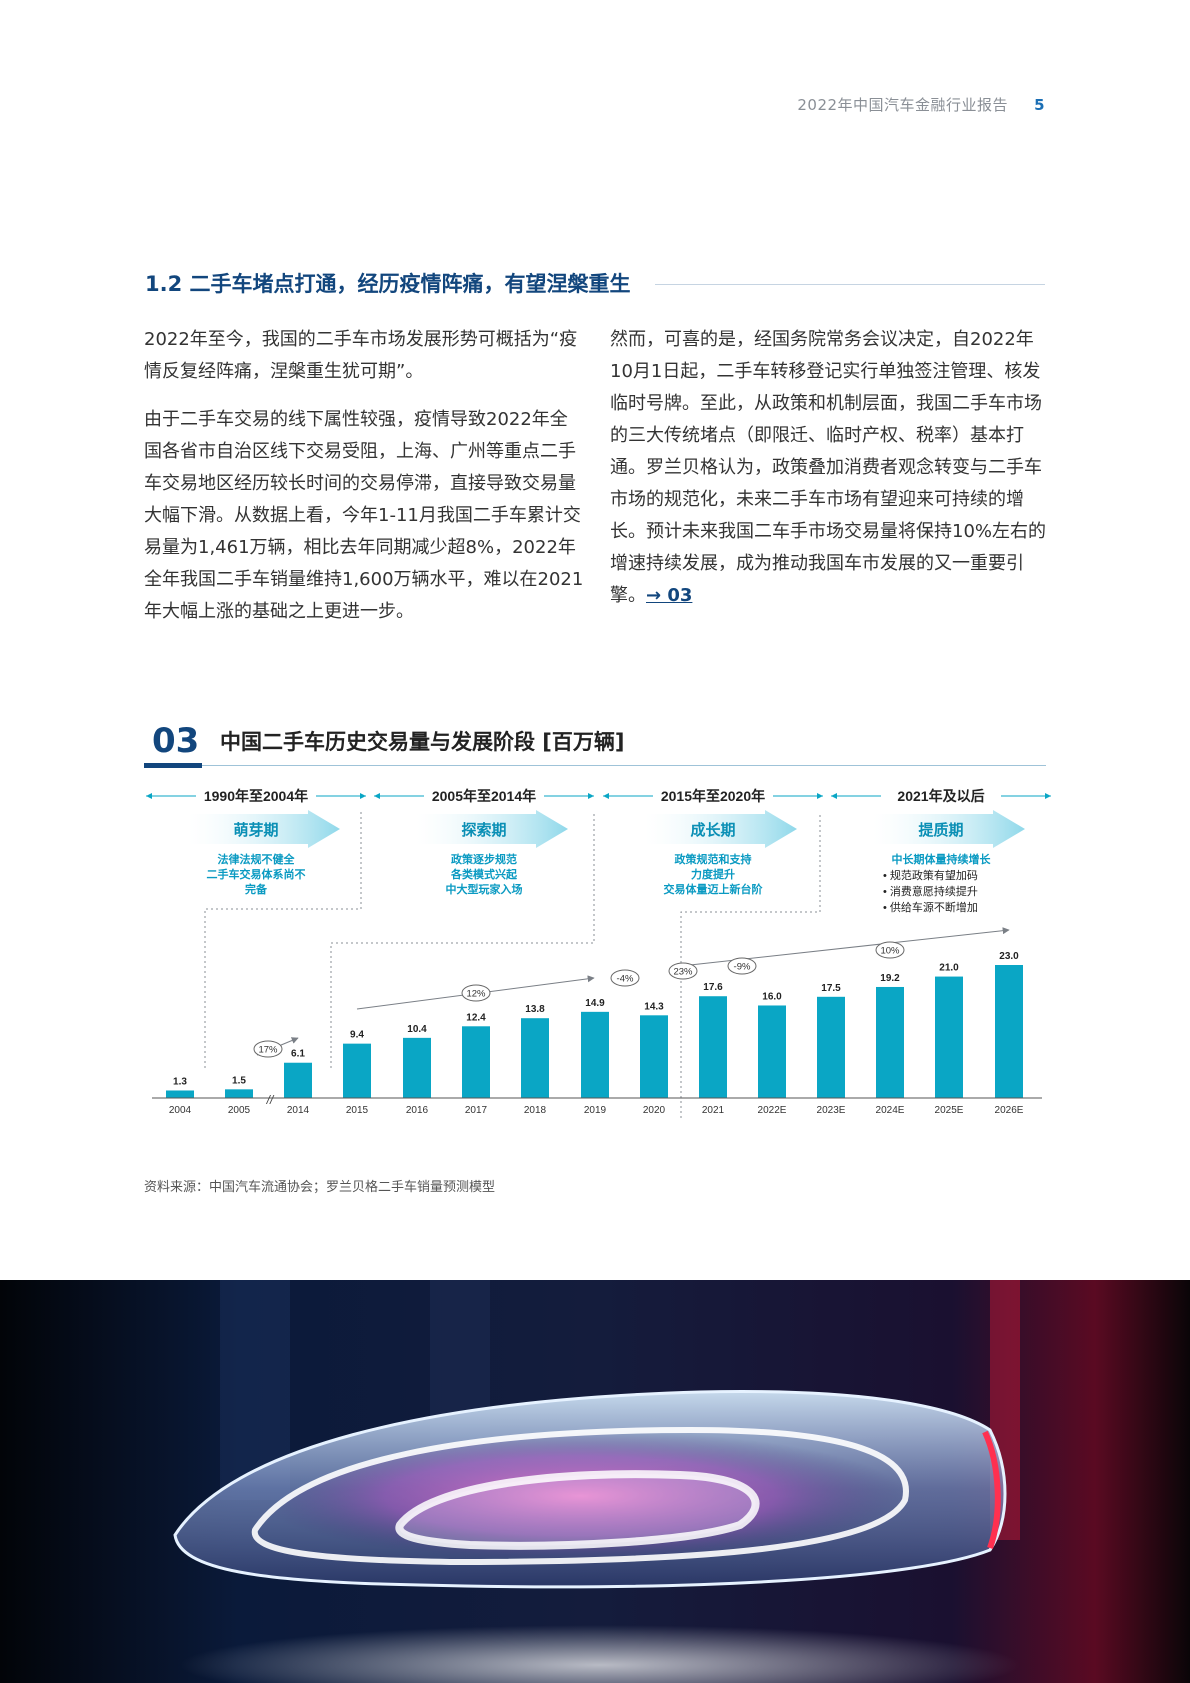 The image size is (1190, 1683). What do you see at coordinates (903, 105) in the screenshot?
I see `report-title: 2022年中国汽车金融行业报告` at bounding box center [903, 105].